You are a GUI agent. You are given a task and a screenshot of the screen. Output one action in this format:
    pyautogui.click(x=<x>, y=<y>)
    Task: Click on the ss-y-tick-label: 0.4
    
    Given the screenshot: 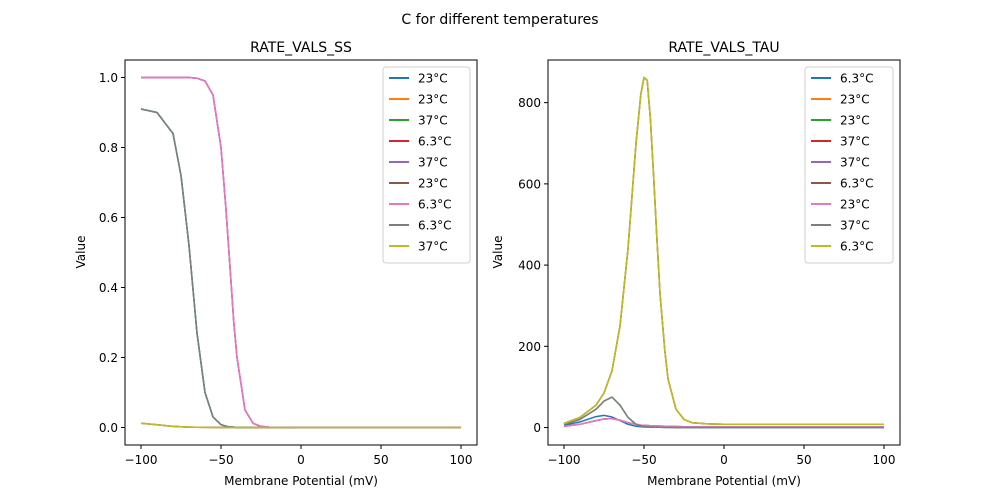 What is the action you would take?
    pyautogui.click(x=108, y=288)
    